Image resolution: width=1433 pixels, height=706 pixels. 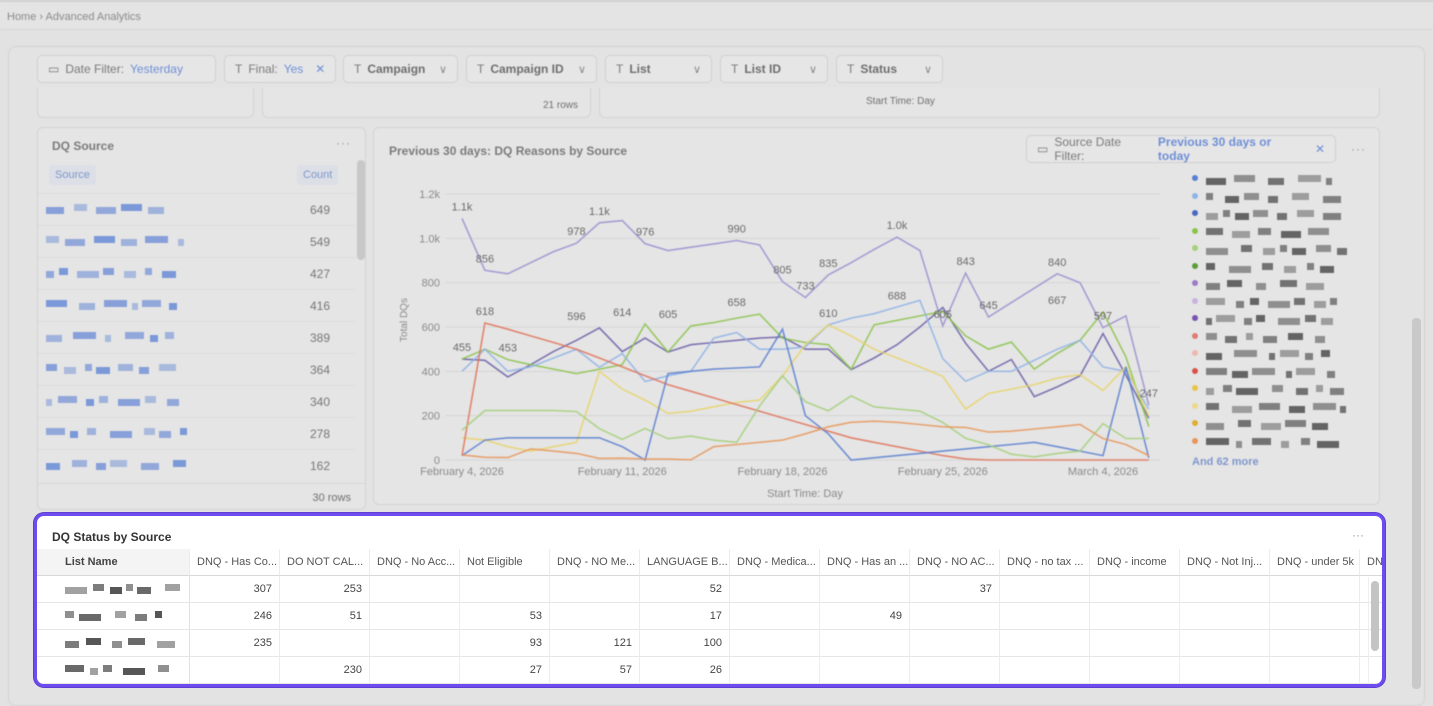 What do you see at coordinates (485, 259) in the screenshot?
I see `data-label: 856` at bounding box center [485, 259].